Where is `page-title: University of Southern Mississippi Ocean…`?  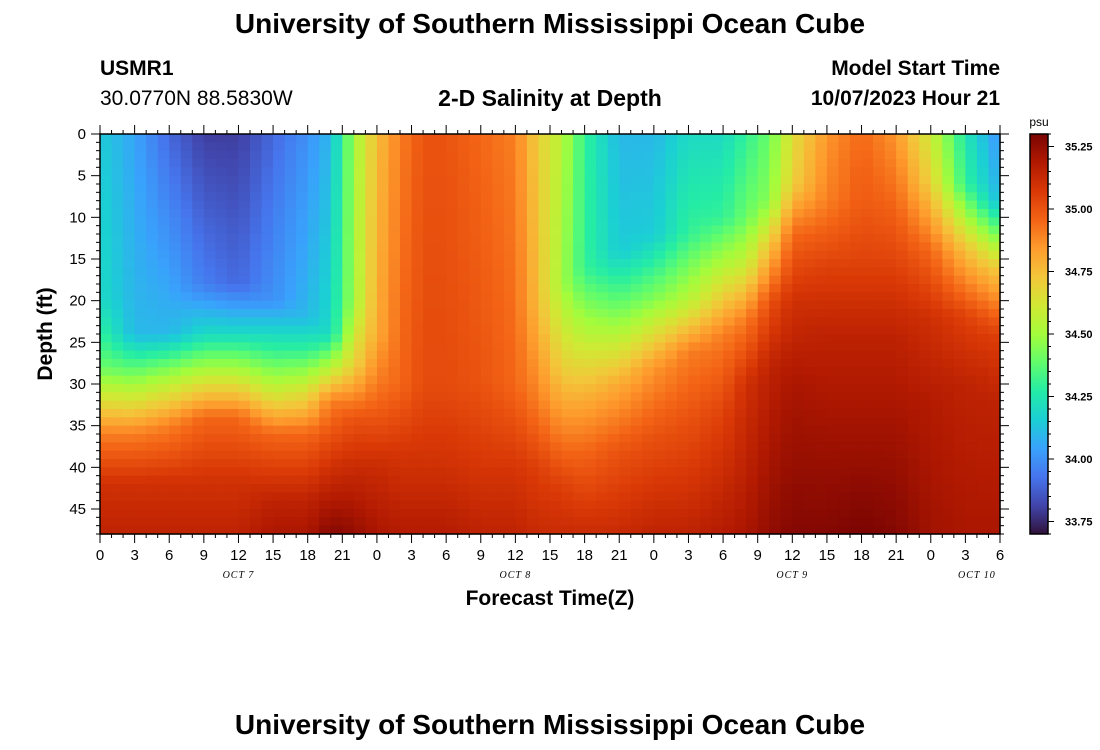 page-title: University of Southern Mississippi Ocean… is located at coordinates (550, 23).